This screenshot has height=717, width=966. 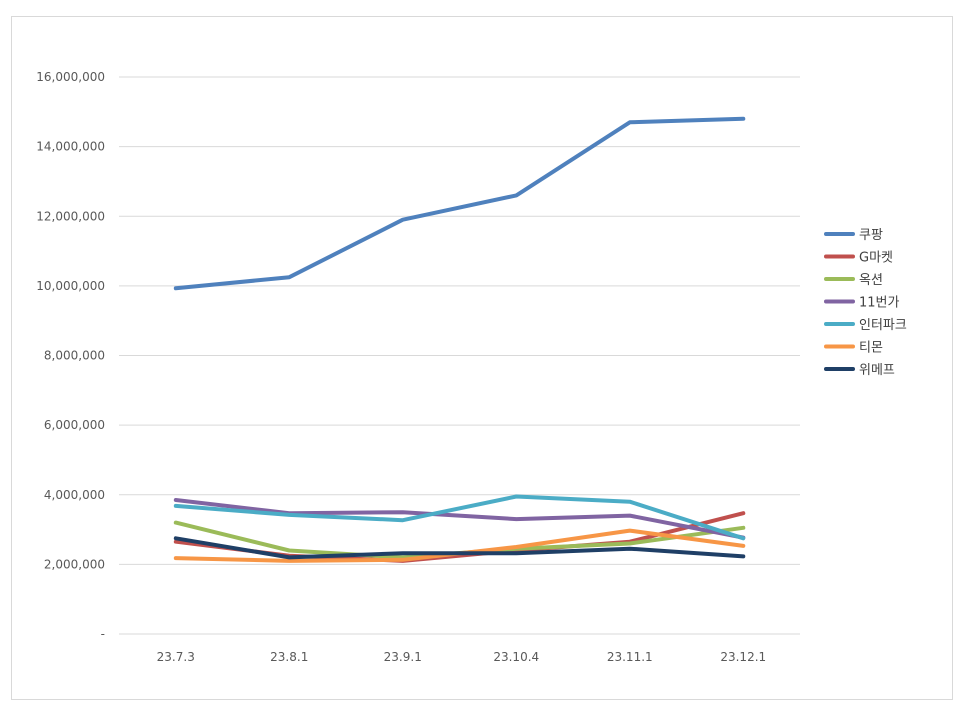 I want to click on x-tick-label: 23.7.3, so click(x=176, y=657).